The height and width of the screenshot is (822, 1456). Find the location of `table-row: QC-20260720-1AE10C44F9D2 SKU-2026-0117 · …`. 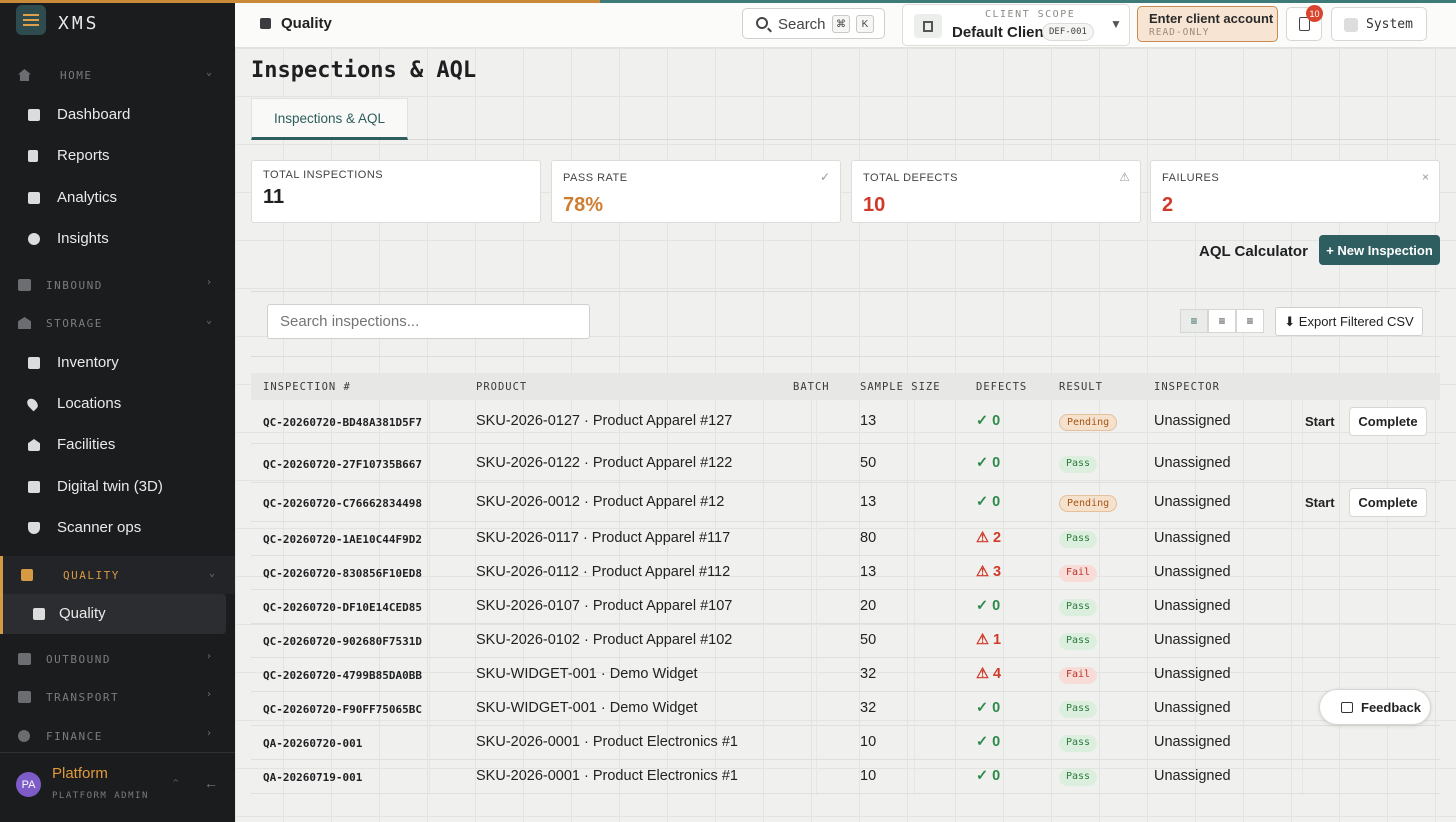

table-row: QC-20260720-1AE10C44F9D2 SKU-2026-0117 · … is located at coordinates (845, 539).